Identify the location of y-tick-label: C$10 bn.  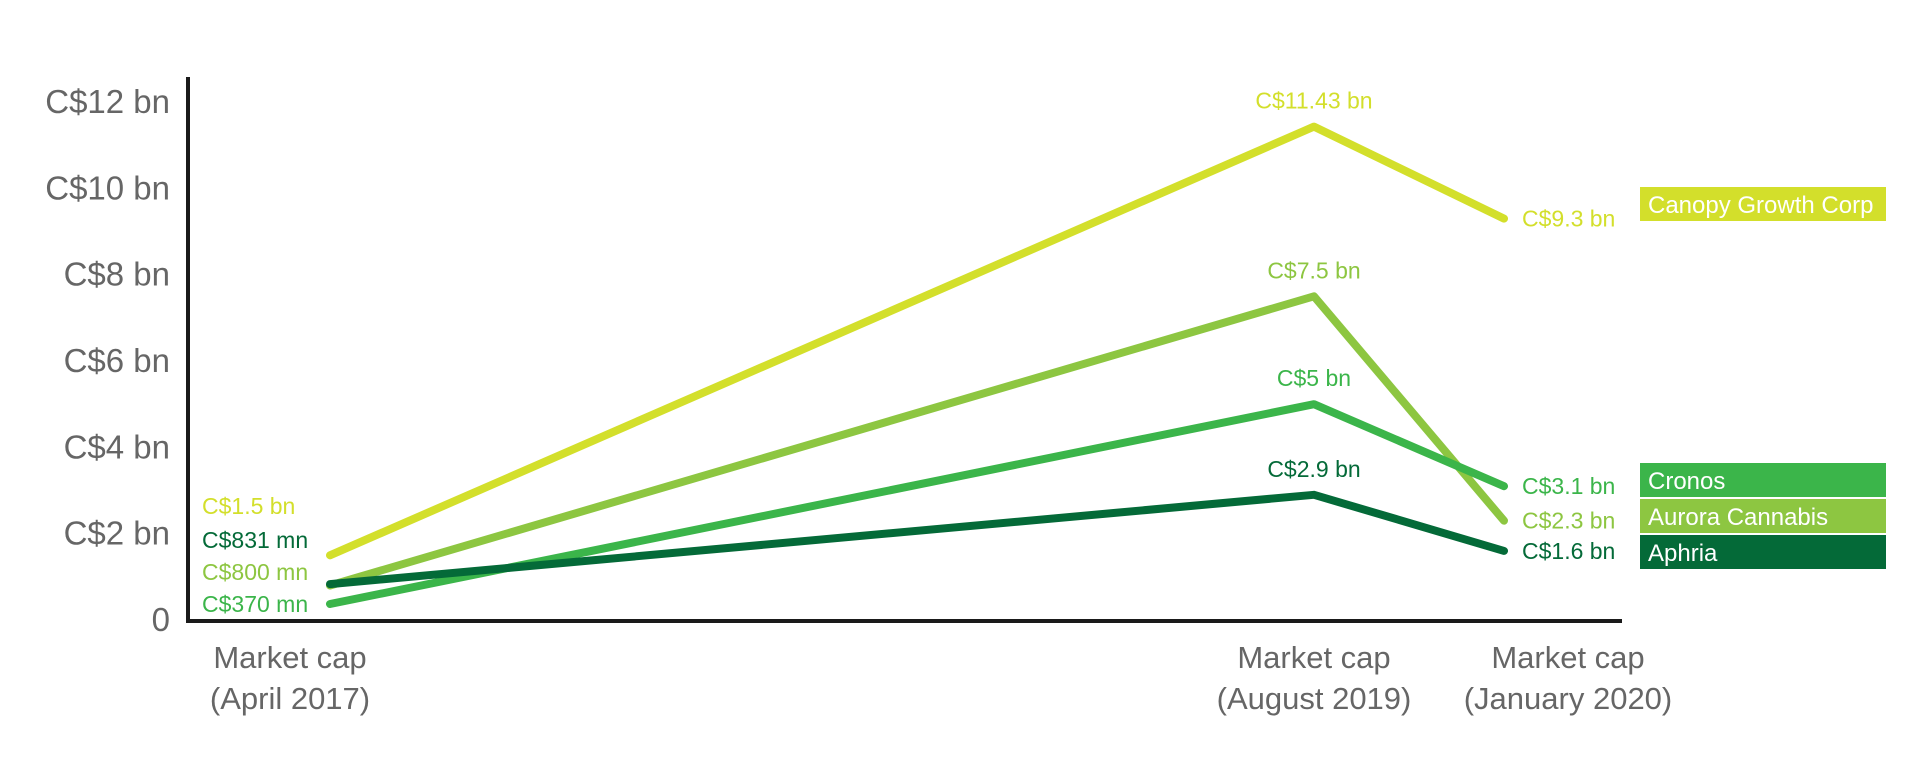
(107, 187).